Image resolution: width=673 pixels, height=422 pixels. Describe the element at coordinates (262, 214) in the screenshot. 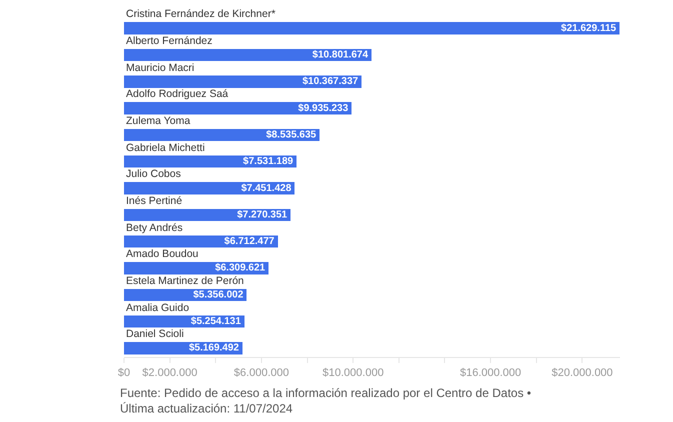

I see `data-label: $7.270.351` at that location.